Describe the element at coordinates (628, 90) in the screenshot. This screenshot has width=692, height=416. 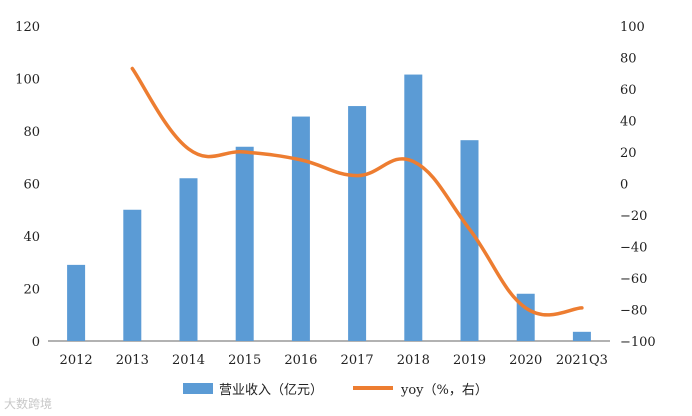
I see `right-tick-label: 60` at that location.